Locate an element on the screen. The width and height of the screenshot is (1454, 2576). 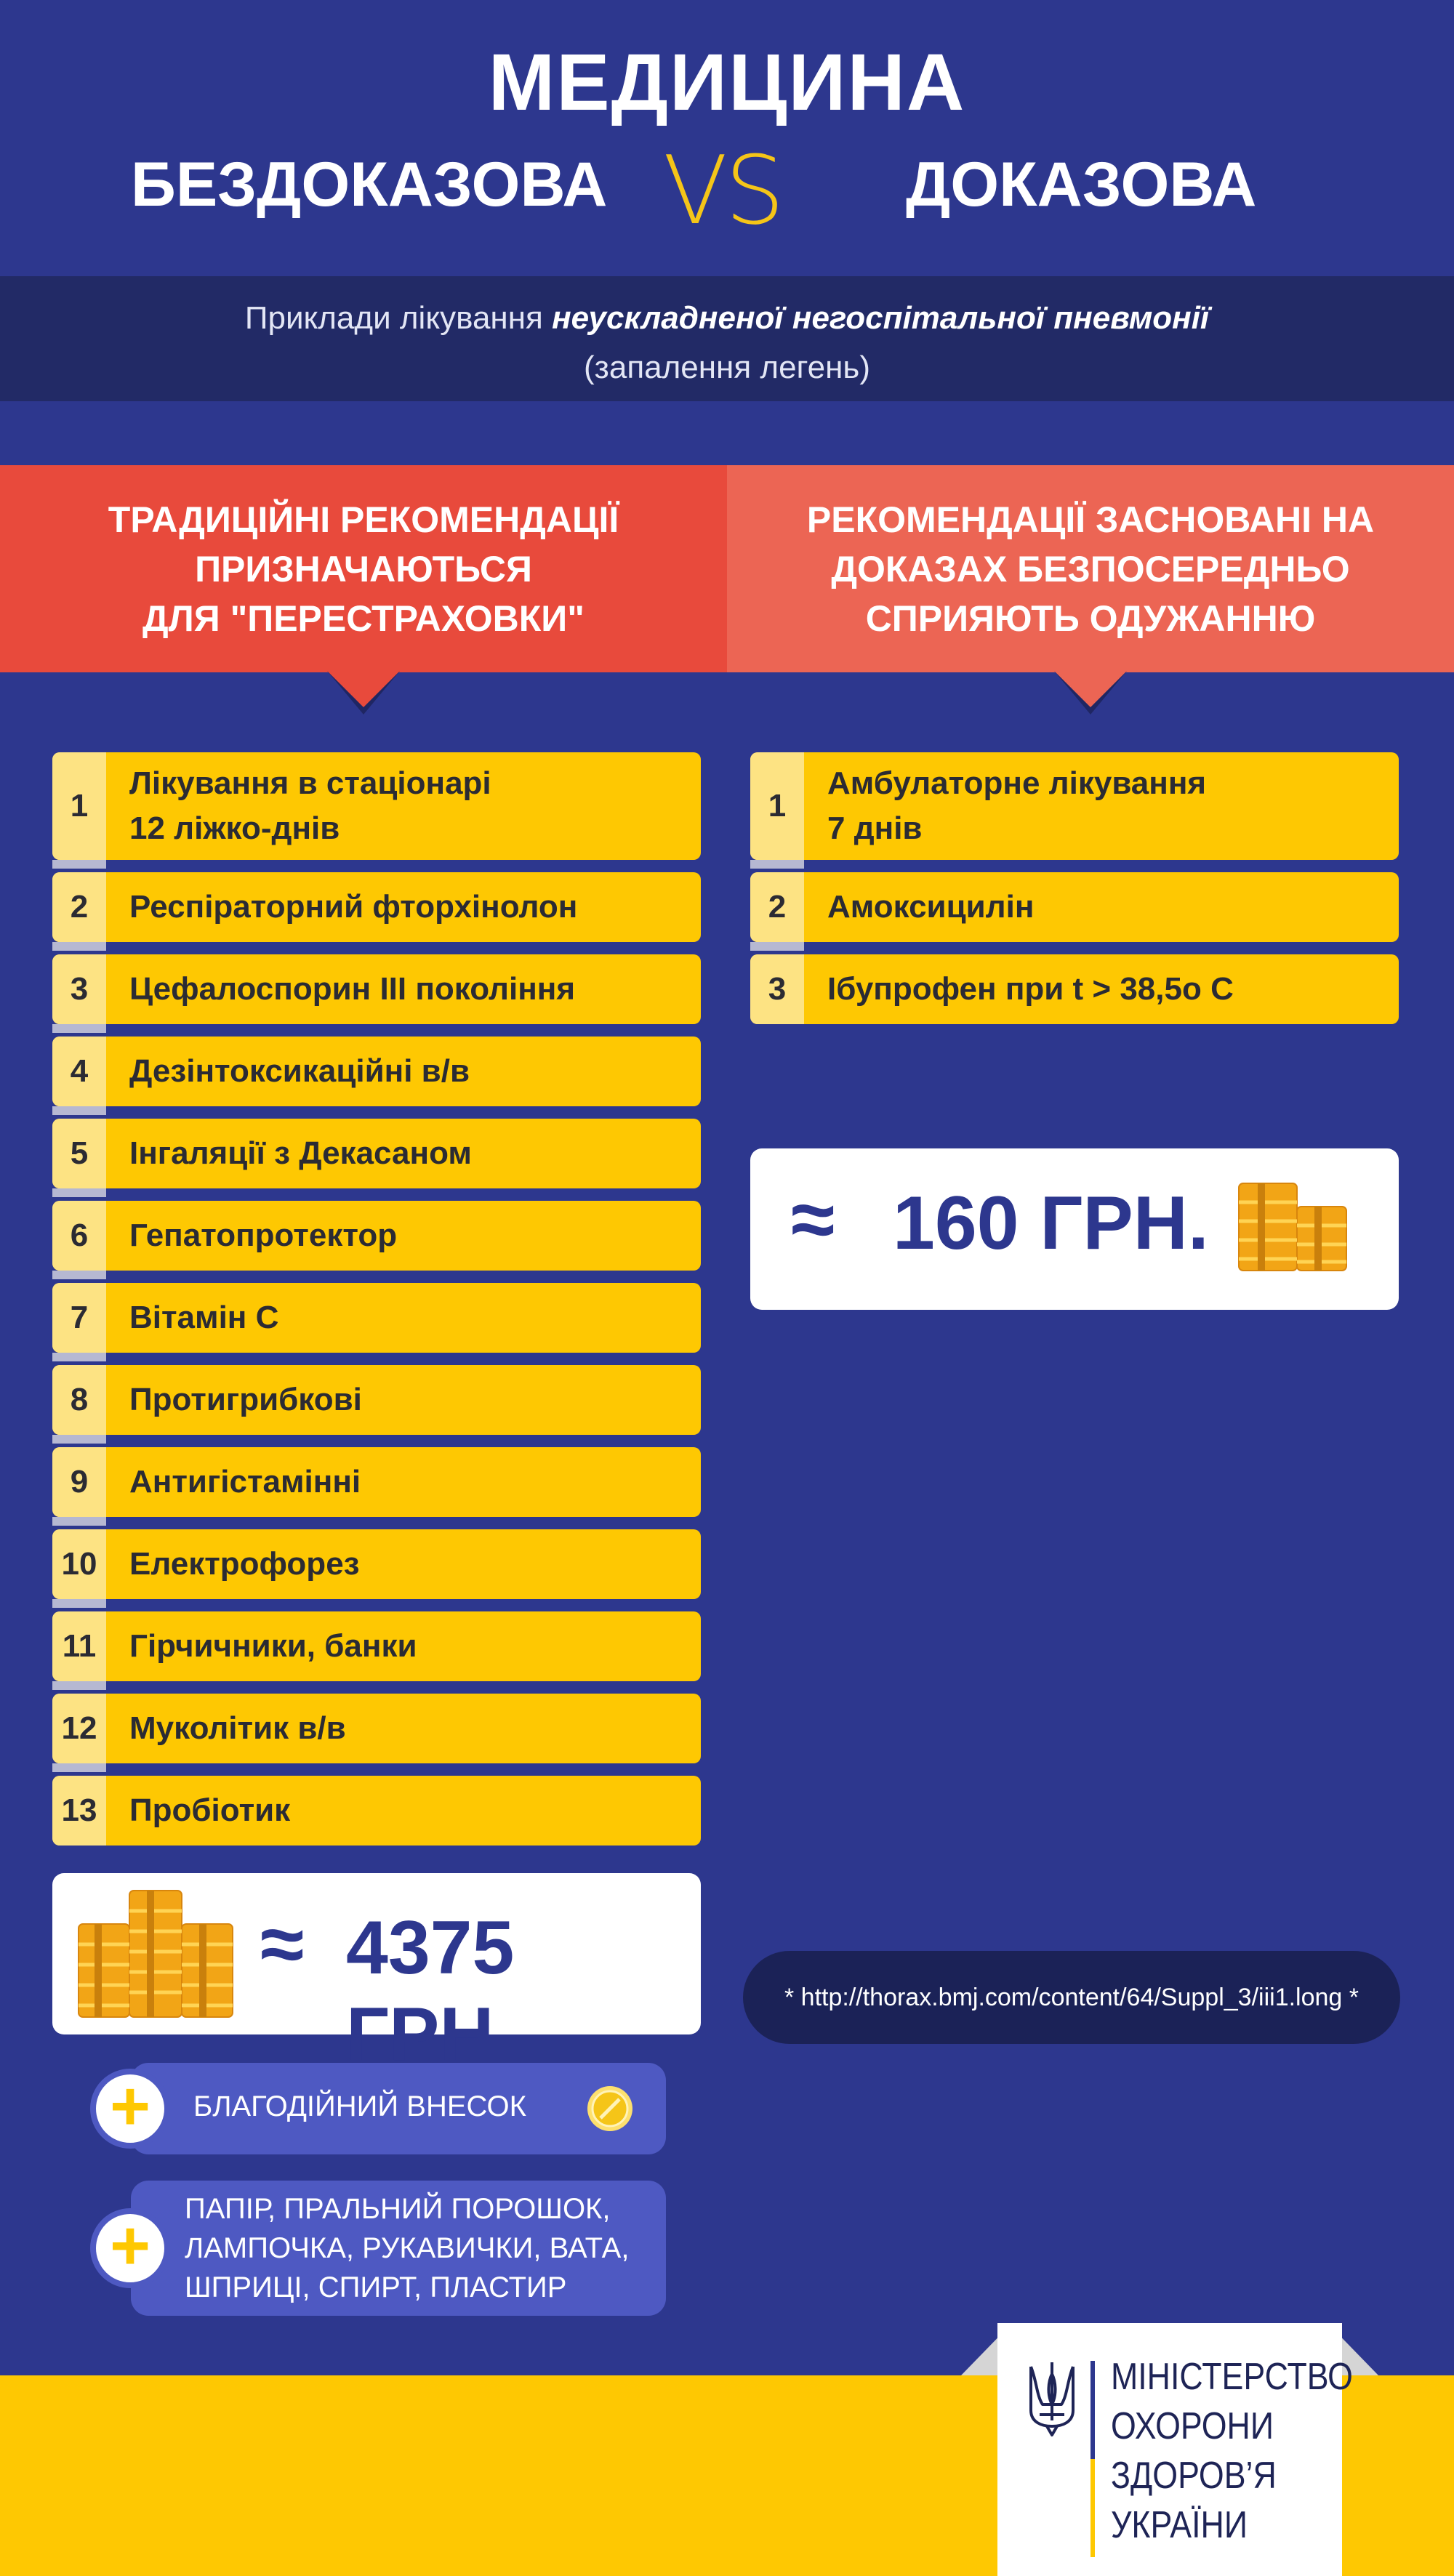
item-number: 11 is located at coordinates (79, 1646).